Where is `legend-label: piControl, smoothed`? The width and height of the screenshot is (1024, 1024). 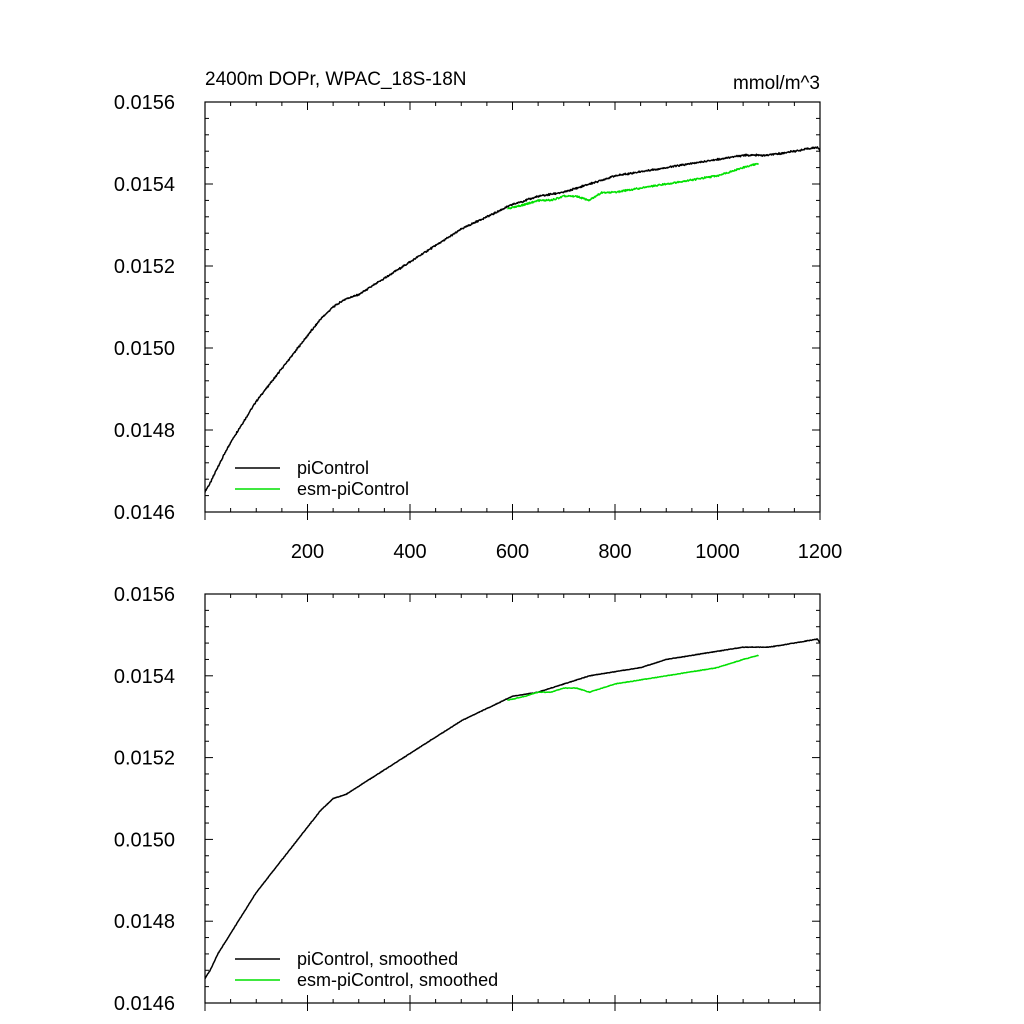 legend-label: piControl, smoothed is located at coordinates (377, 959).